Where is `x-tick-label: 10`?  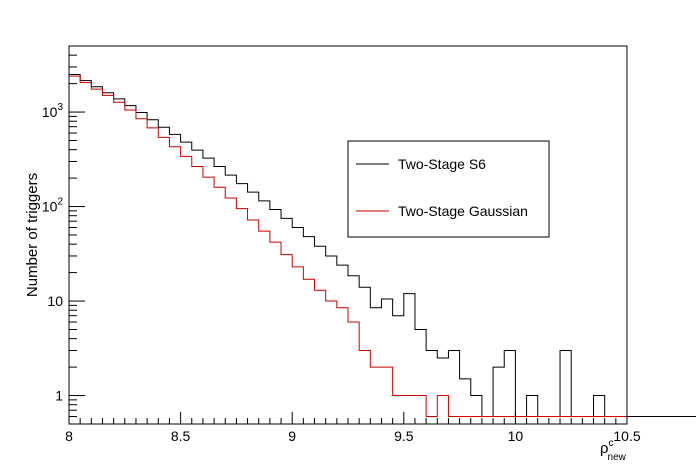 x-tick-label: 10 is located at coordinates (516, 436).